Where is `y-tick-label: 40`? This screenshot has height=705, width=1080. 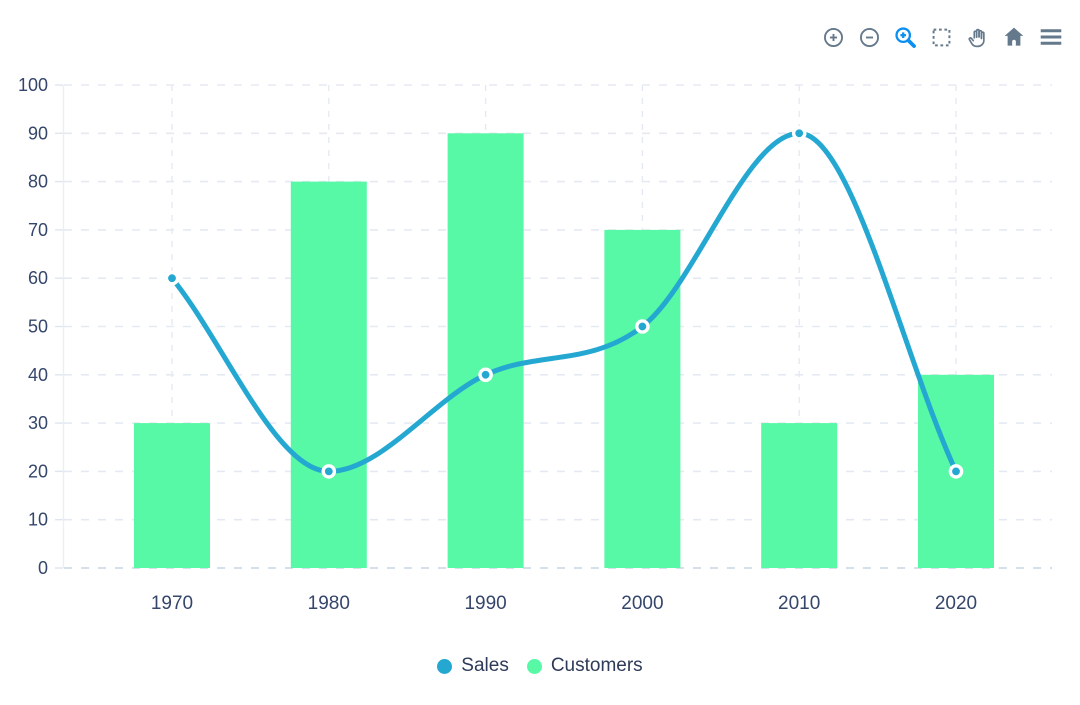 y-tick-label: 40 is located at coordinates (38, 375).